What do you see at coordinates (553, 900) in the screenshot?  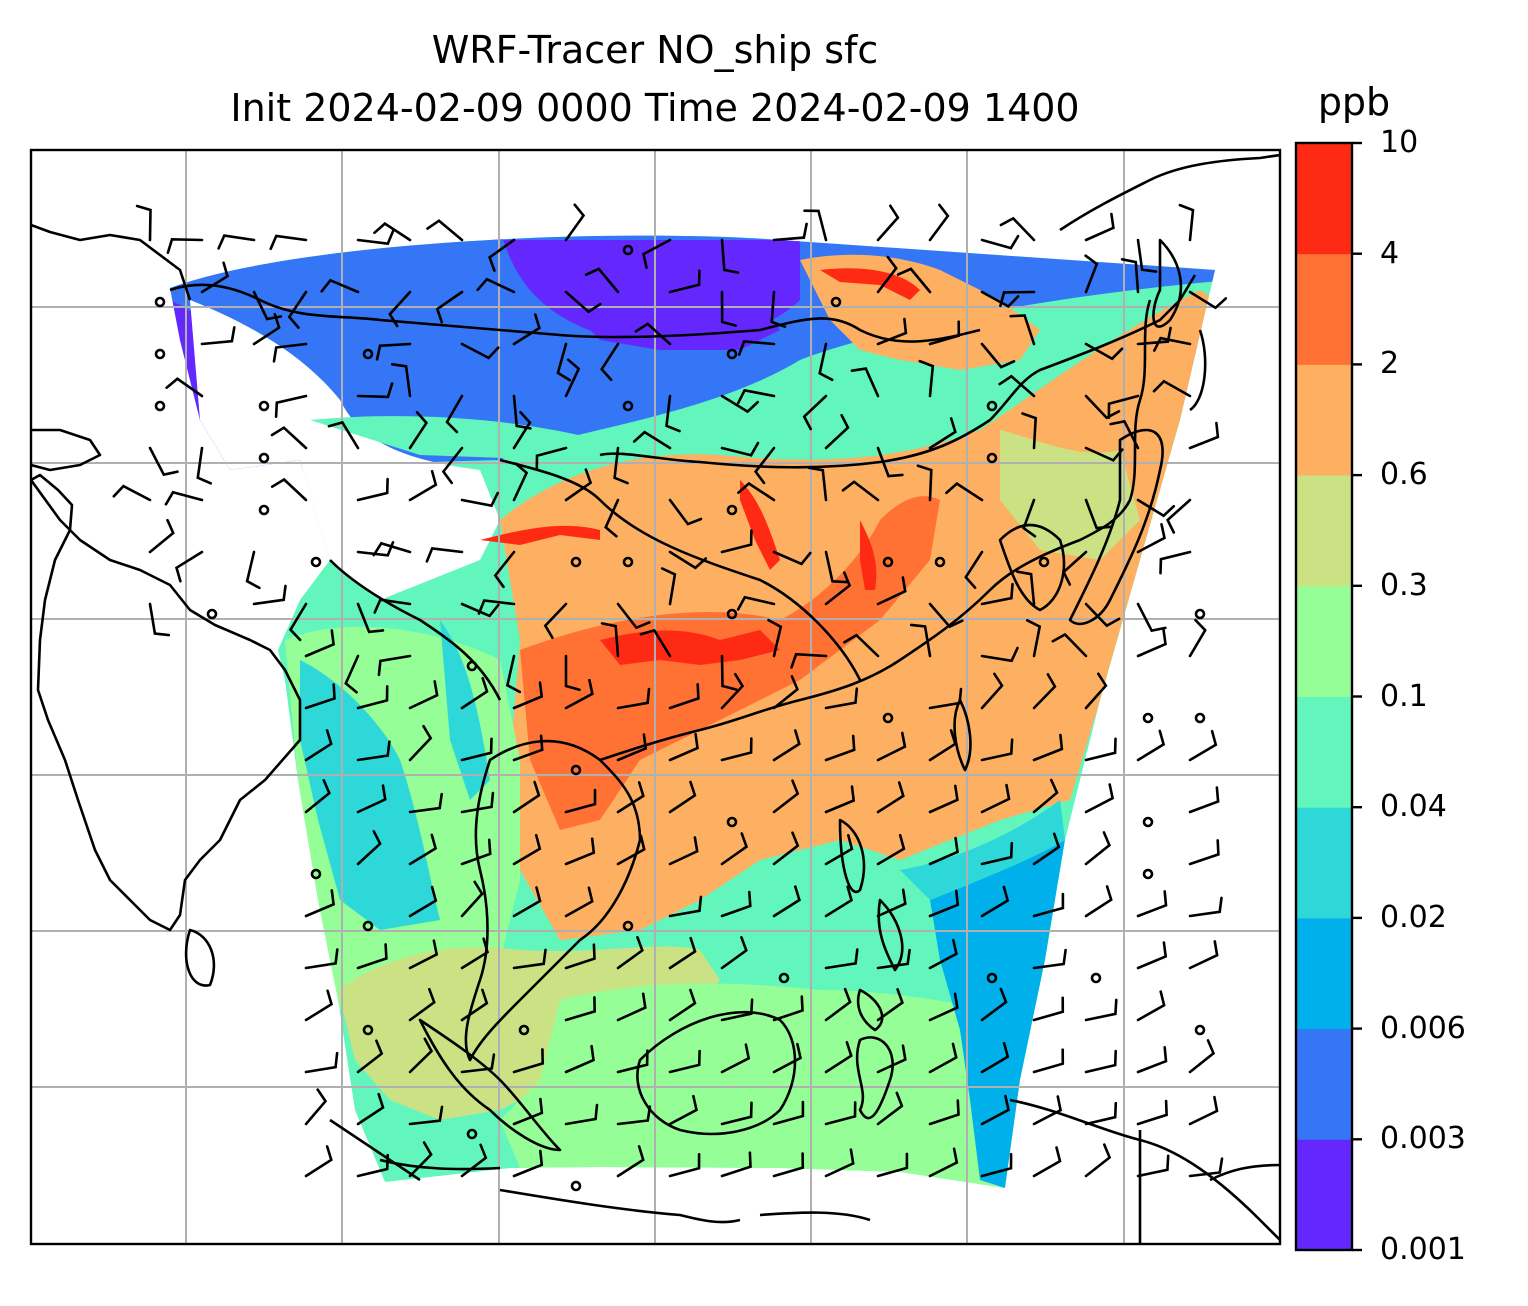 I see `coastline-indochina` at bounding box center [553, 900].